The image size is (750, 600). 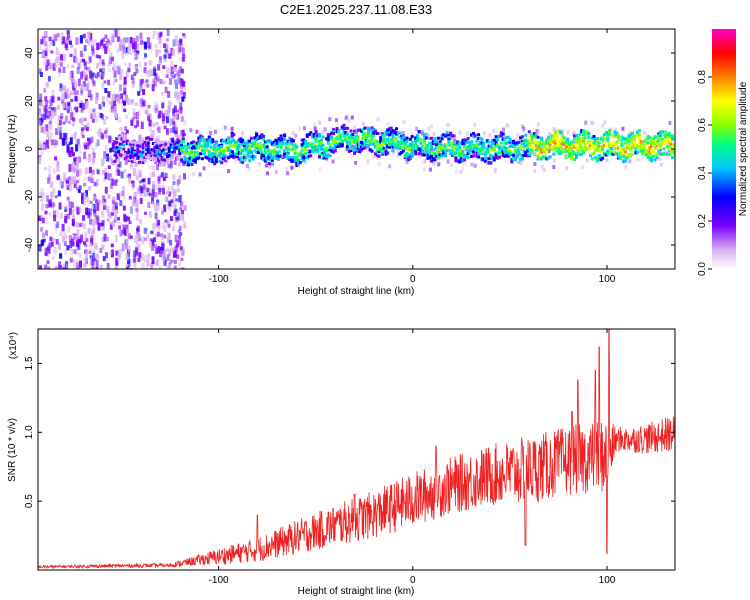 I want to click on spectrogram-y-tick-label: -20, so click(x=29, y=196).